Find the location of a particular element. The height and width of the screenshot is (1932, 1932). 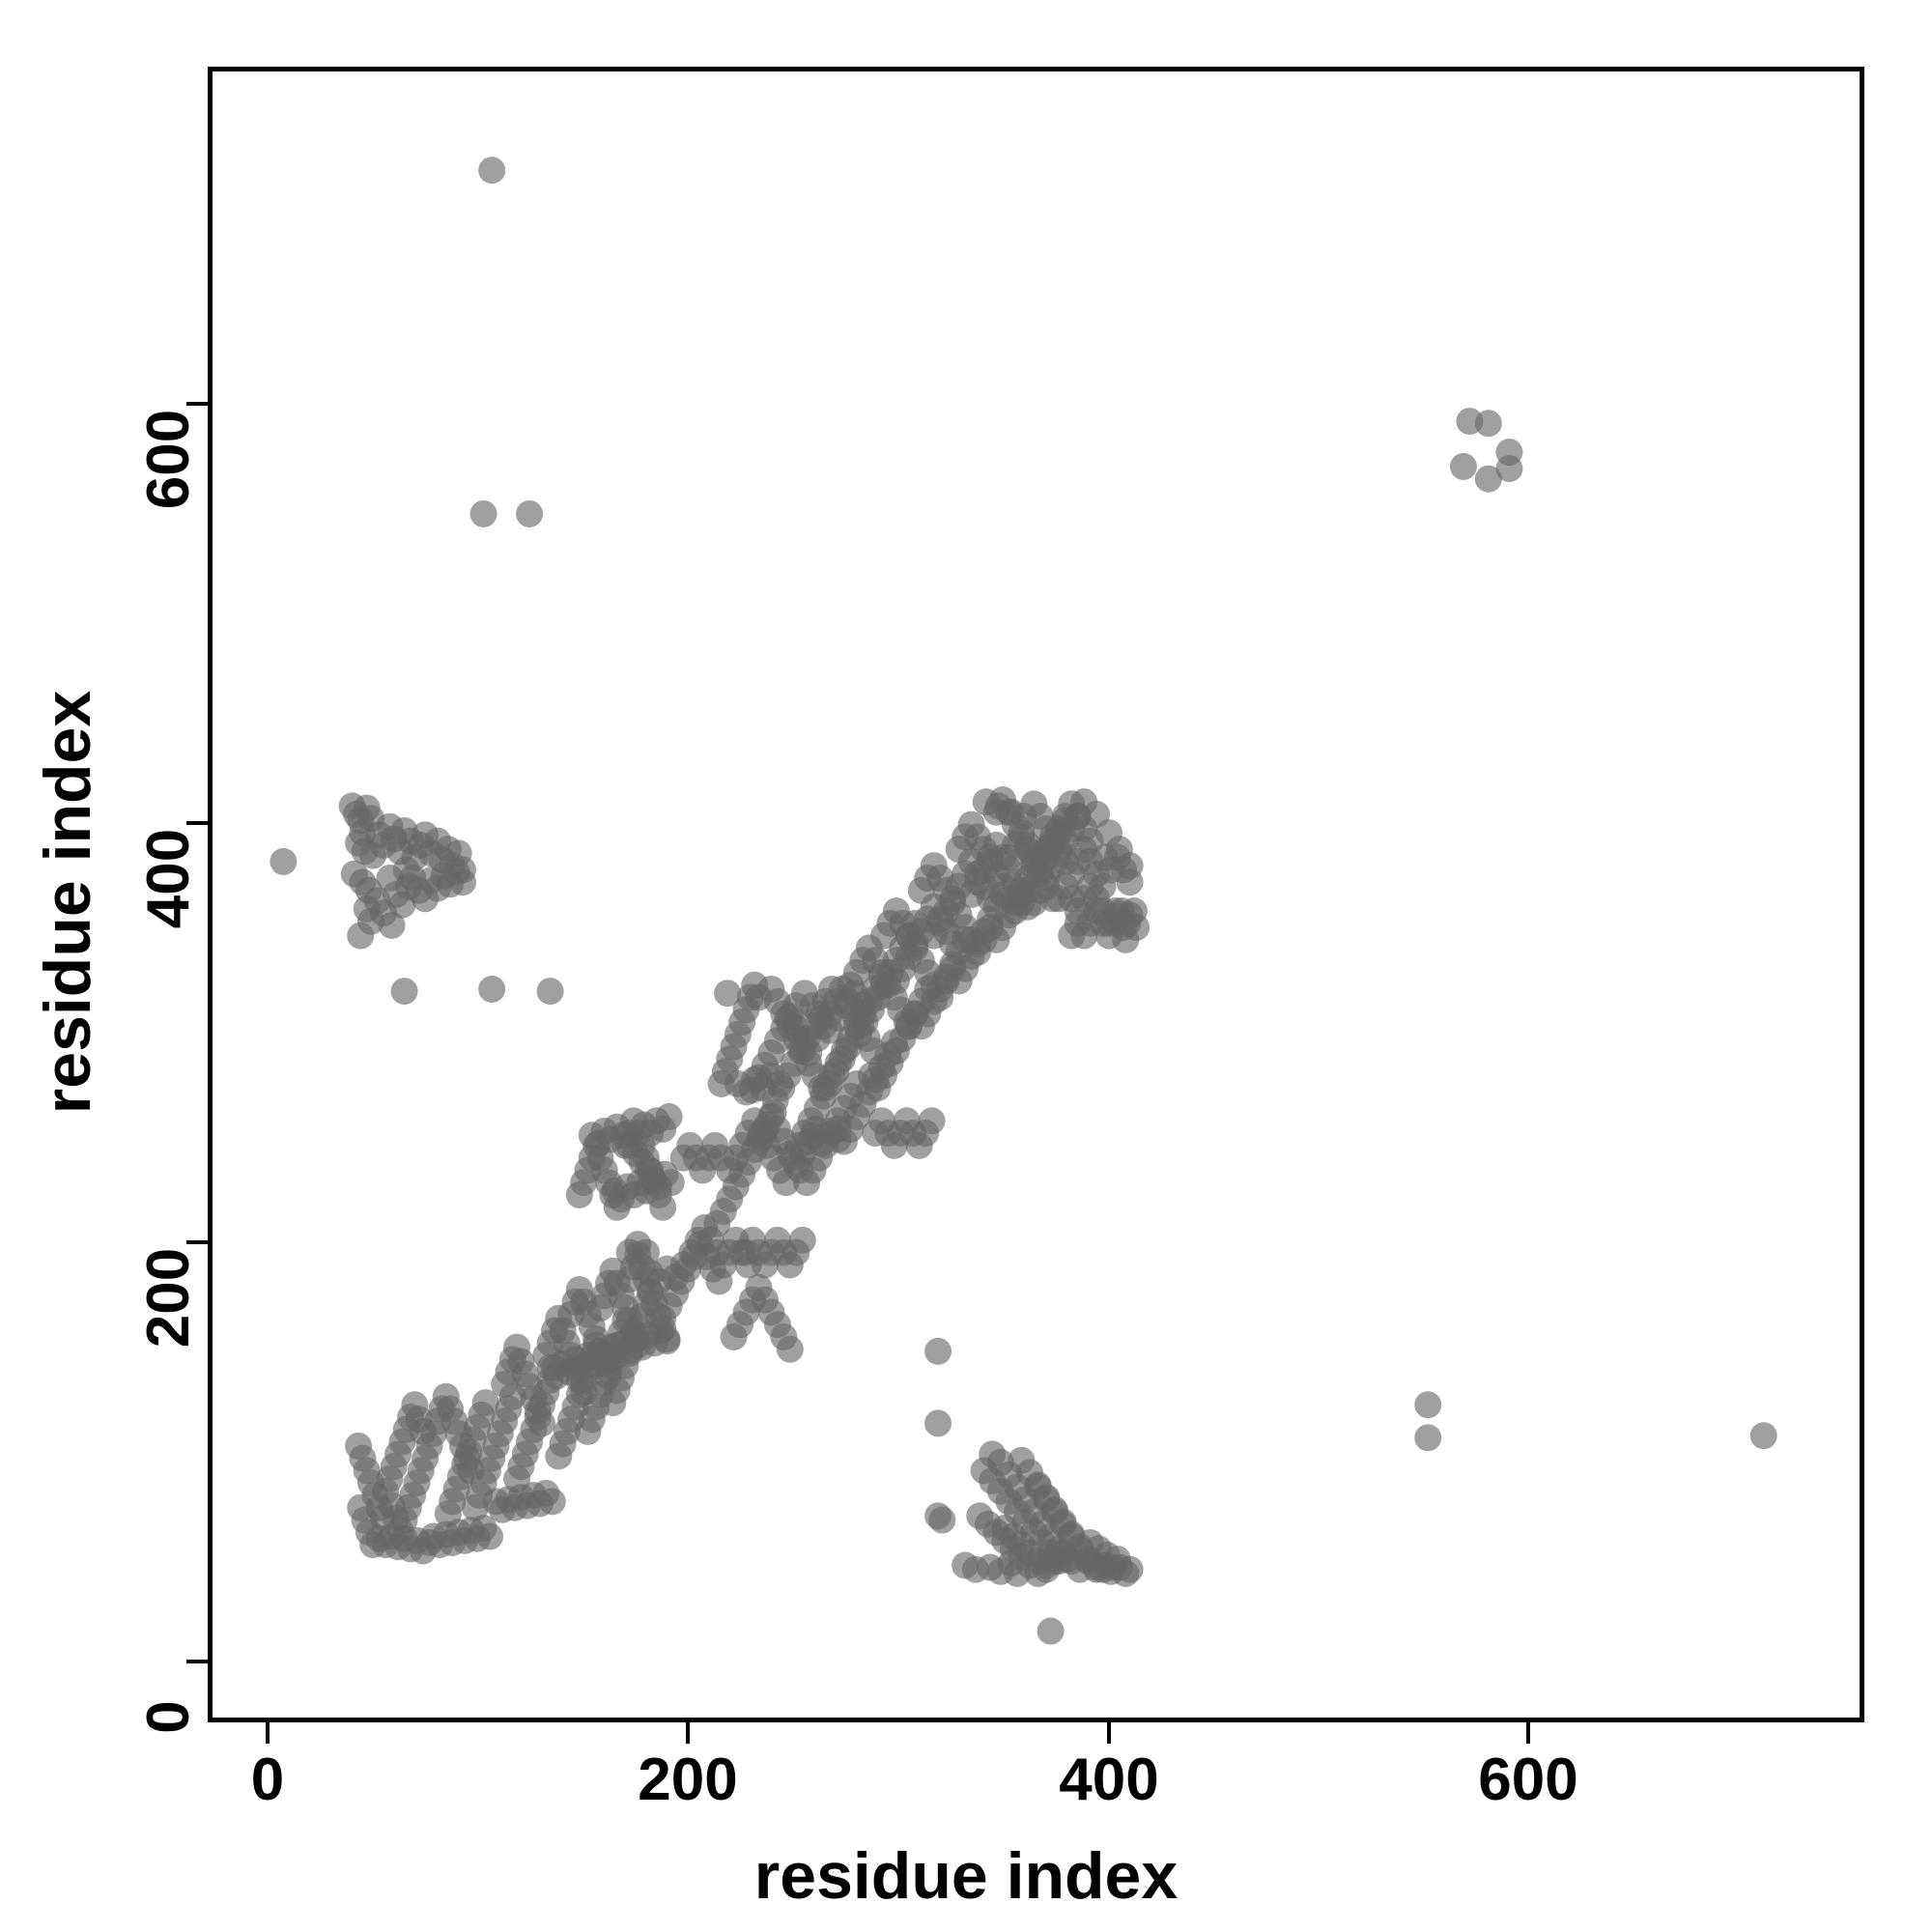

y-axis-label: residue index is located at coordinates (67, 902).